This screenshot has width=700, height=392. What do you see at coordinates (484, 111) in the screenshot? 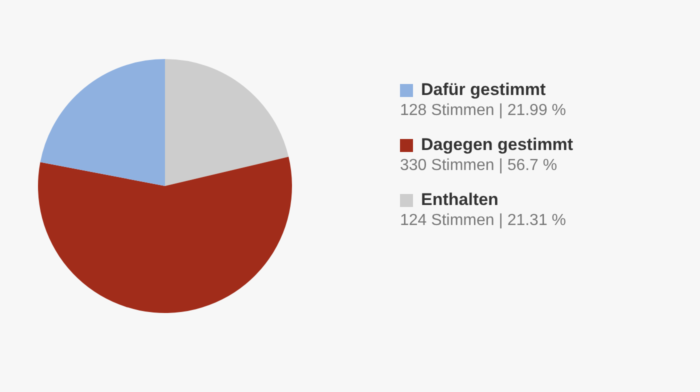
I see `data-label: 128 Stimmen | 21.99 %` at bounding box center [484, 111].